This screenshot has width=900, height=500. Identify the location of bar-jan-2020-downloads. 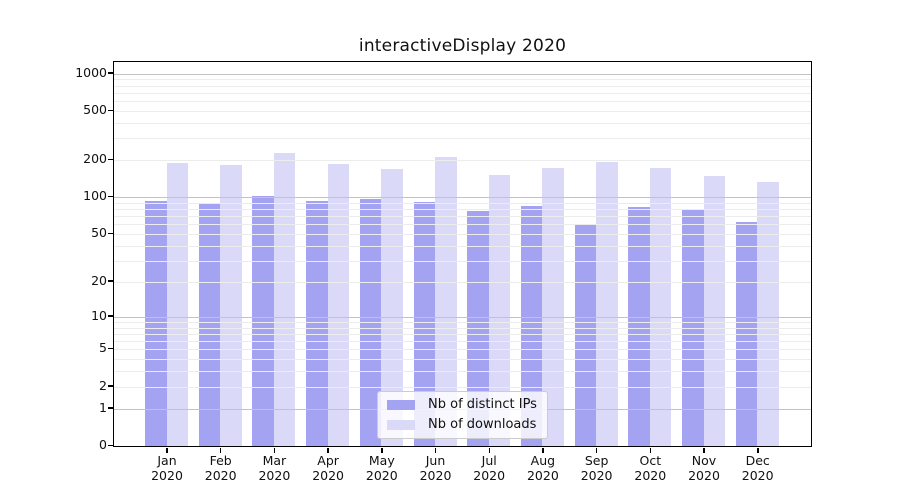
(177, 304).